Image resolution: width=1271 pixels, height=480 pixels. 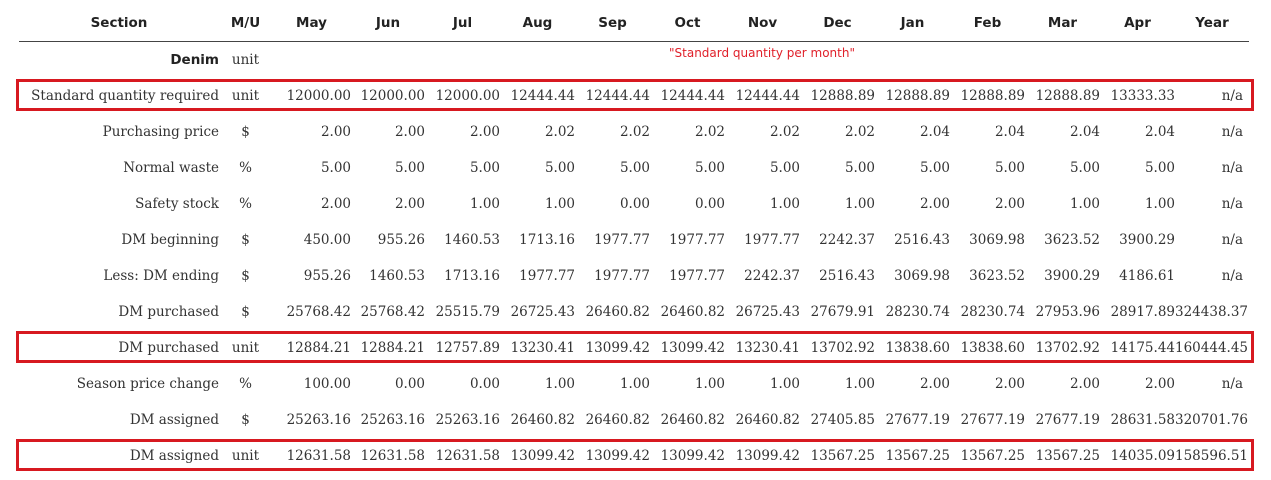 I want to click on row-section-label: Denim, so click(x=194, y=60).